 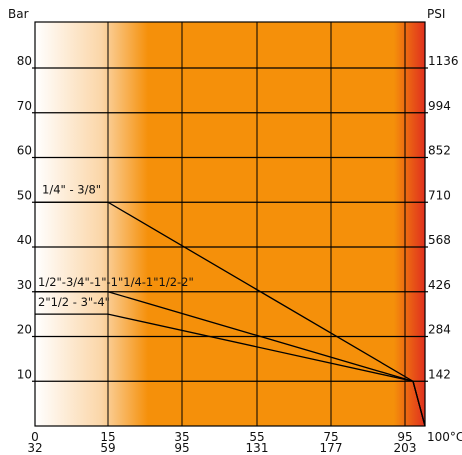 I want to click on y-left-tick-label: 40, so click(x=24, y=240).